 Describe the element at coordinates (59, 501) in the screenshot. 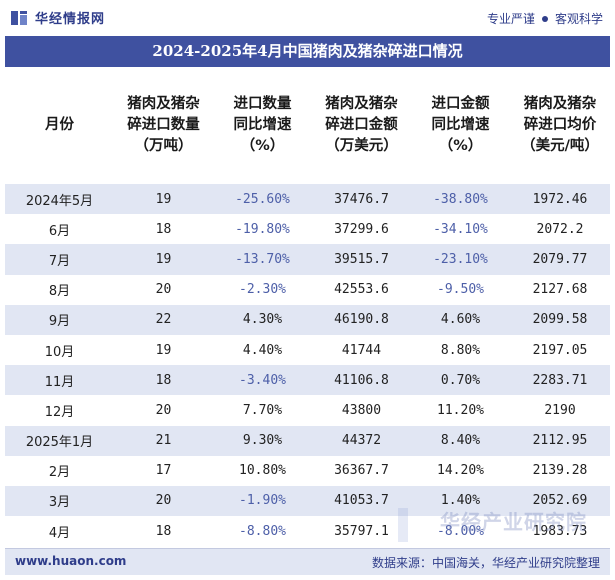

I see `month-cell: 3月` at that location.